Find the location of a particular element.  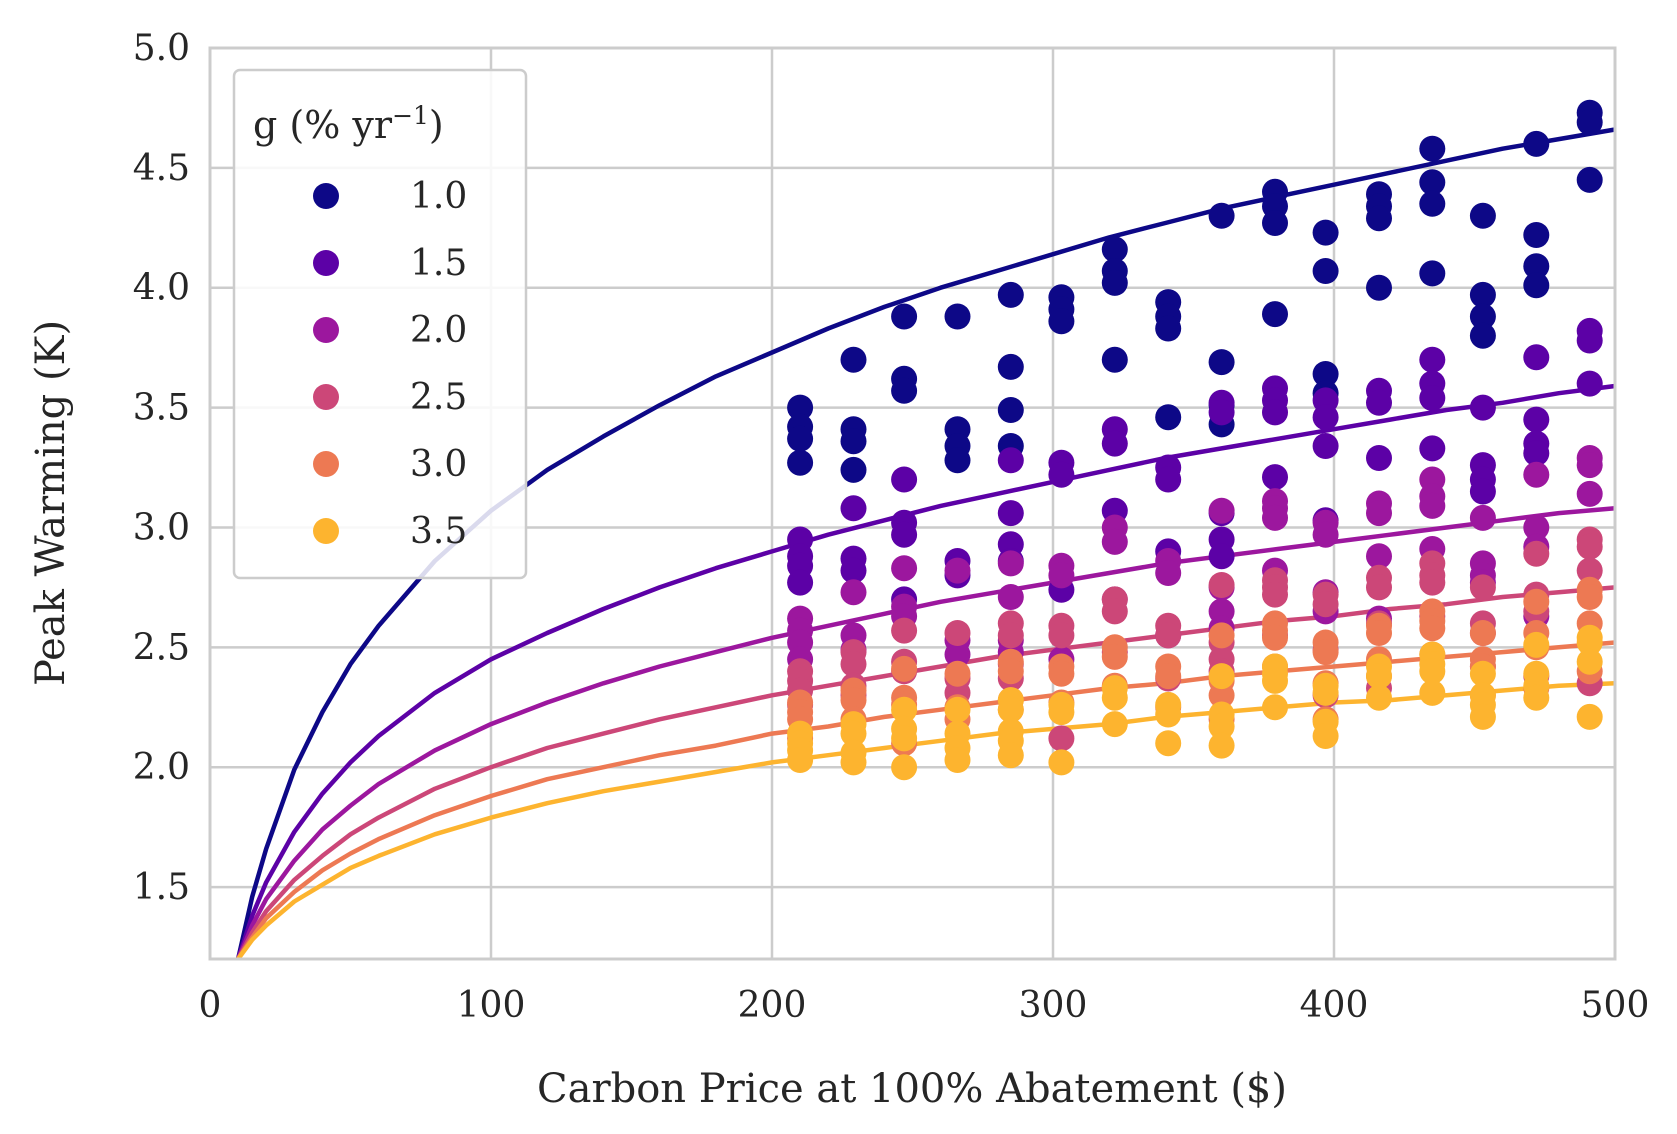

y-tick-label: 2.0 is located at coordinates (161, 767).